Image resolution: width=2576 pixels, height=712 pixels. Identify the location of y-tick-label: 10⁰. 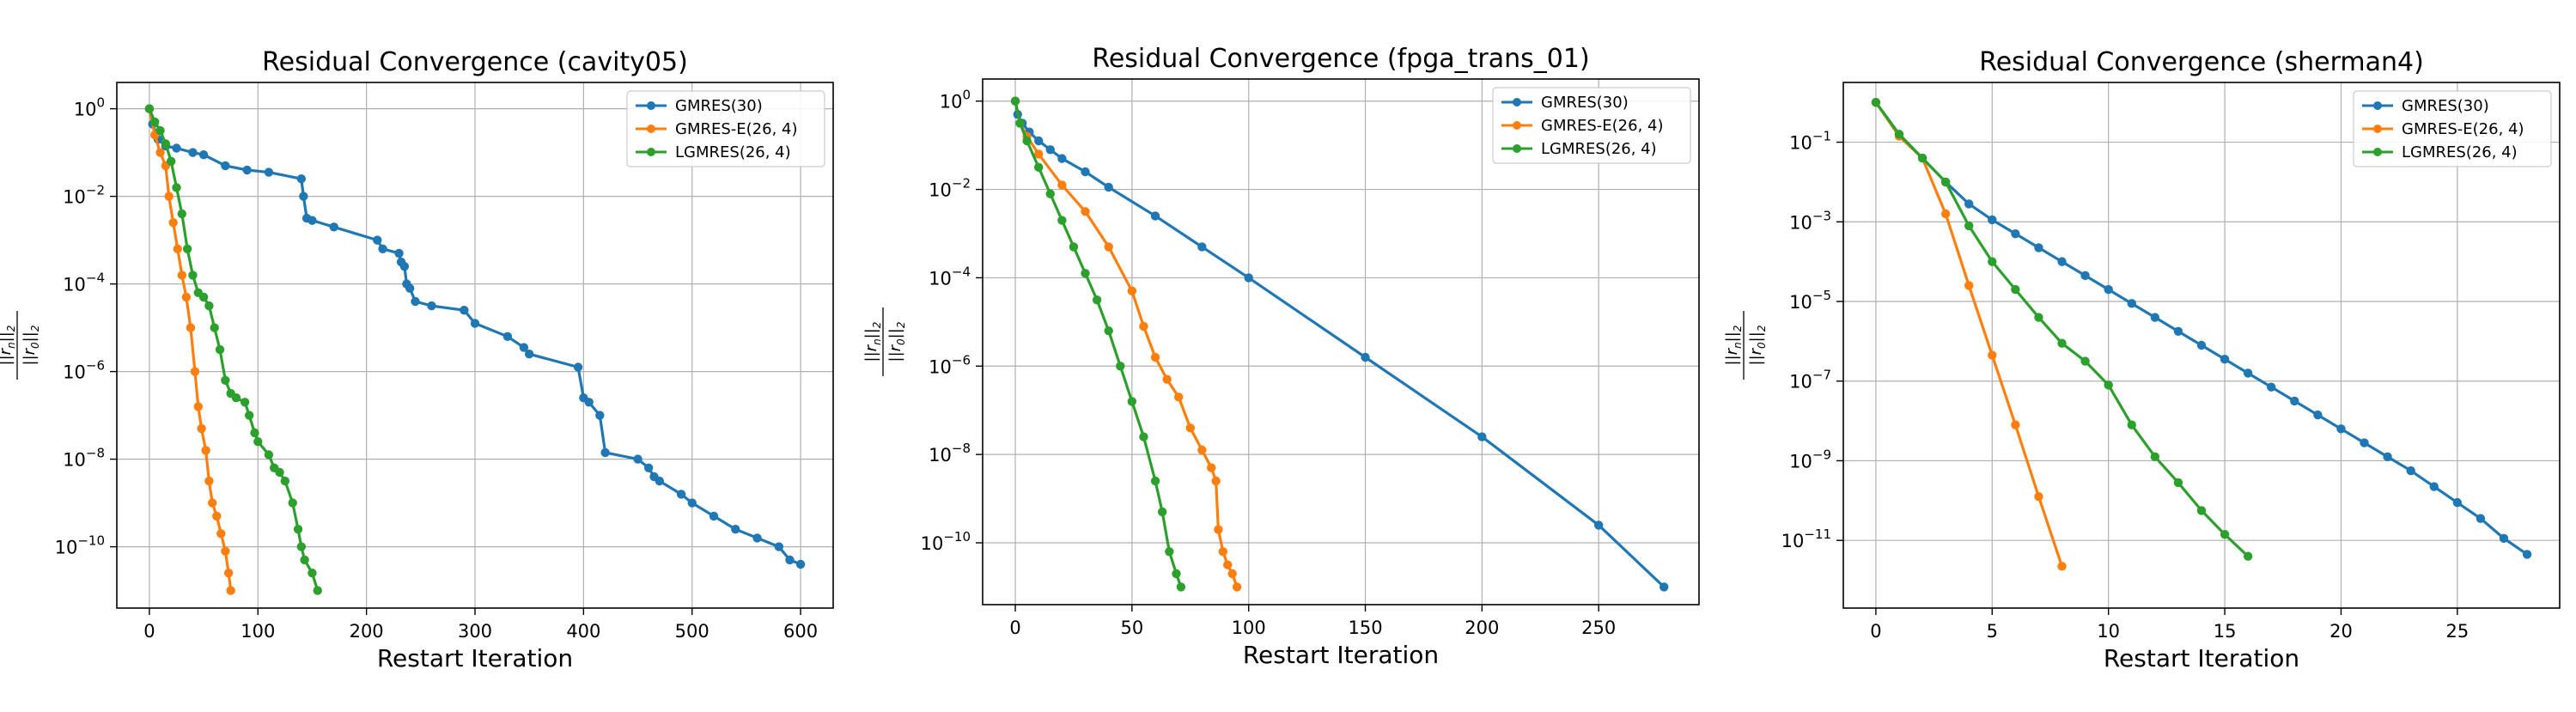
(89, 108).